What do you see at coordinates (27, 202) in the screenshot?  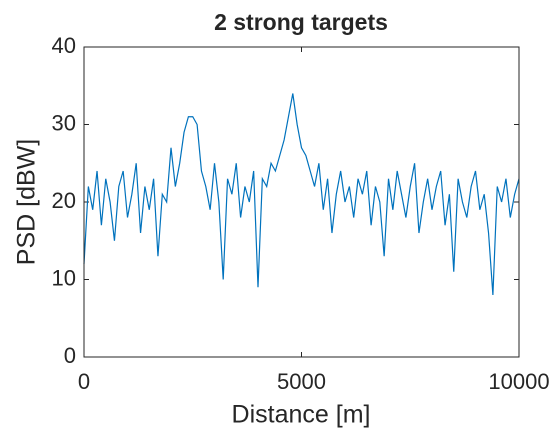 I see `y-axis-label: PSD [dBW]` at bounding box center [27, 202].